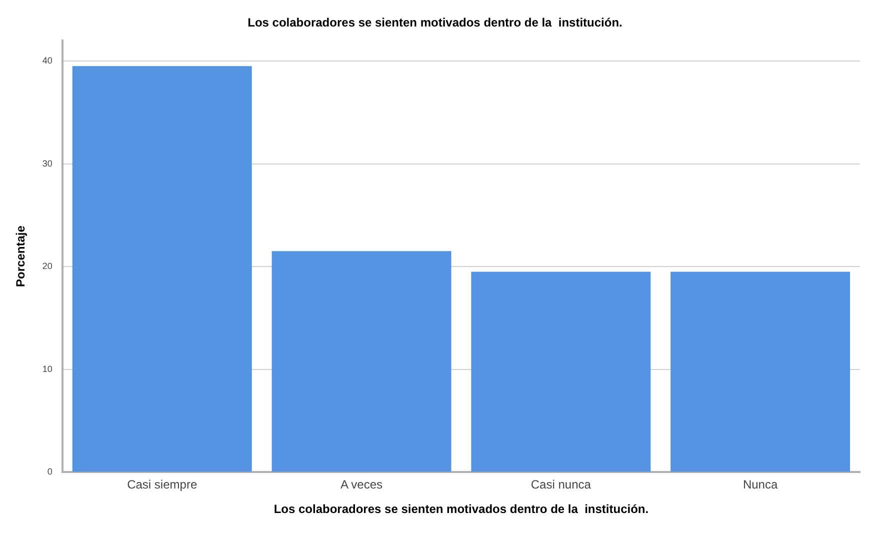  Describe the element at coordinates (47, 163) in the screenshot. I see `y-tick-label: 30` at that location.